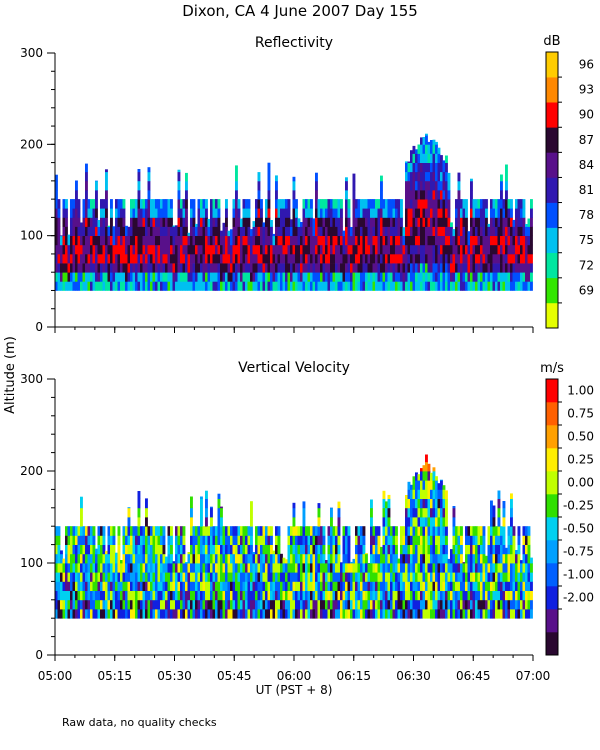 Image resolution: width=600 pixels, height=750 pixels. What do you see at coordinates (114, 676) in the screenshot?
I see `x-tick-label: 05:15` at bounding box center [114, 676].